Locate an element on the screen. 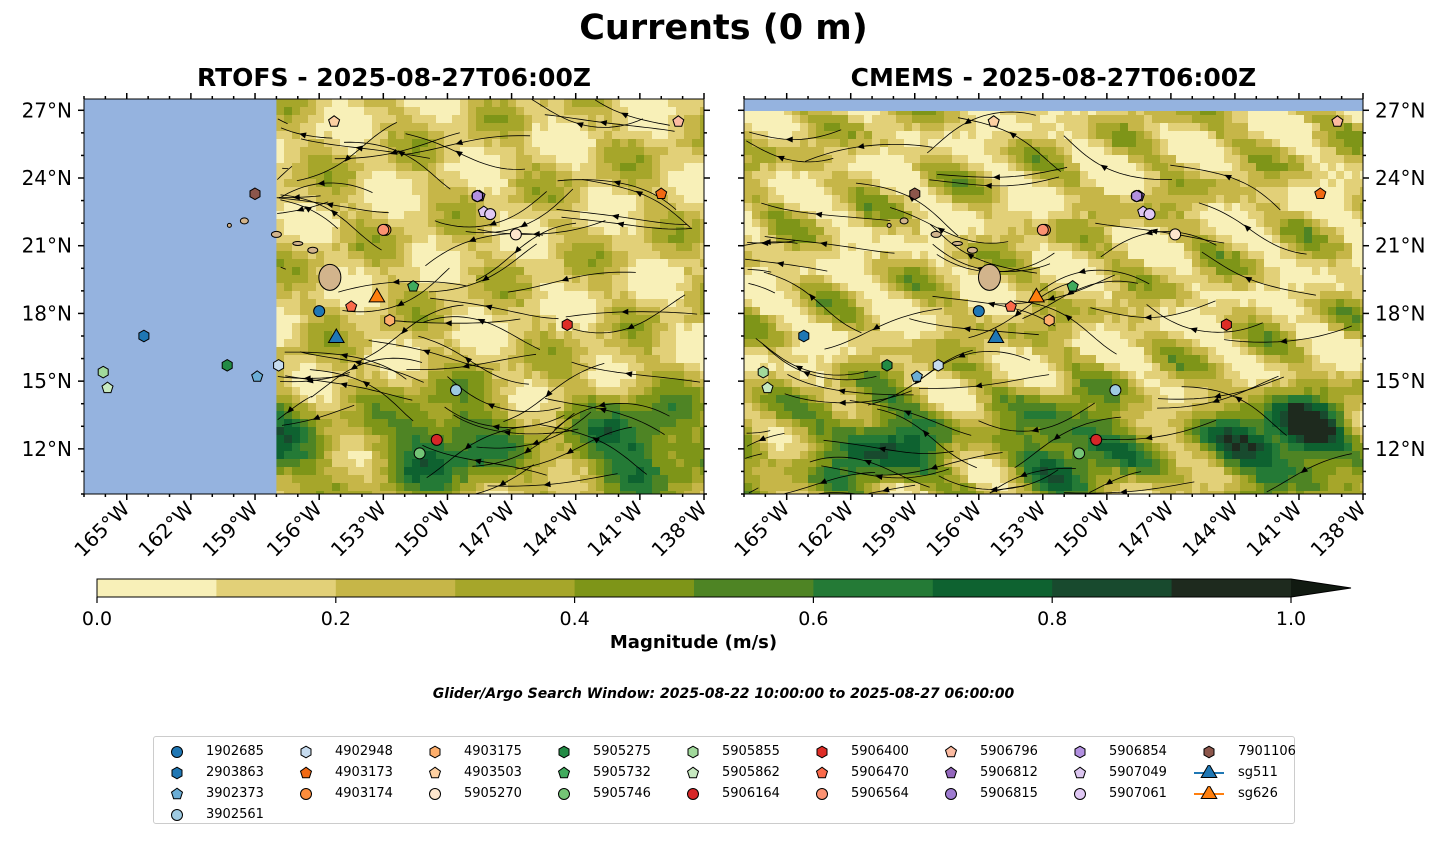  float-3902561-marker is located at coordinates (456, 390).